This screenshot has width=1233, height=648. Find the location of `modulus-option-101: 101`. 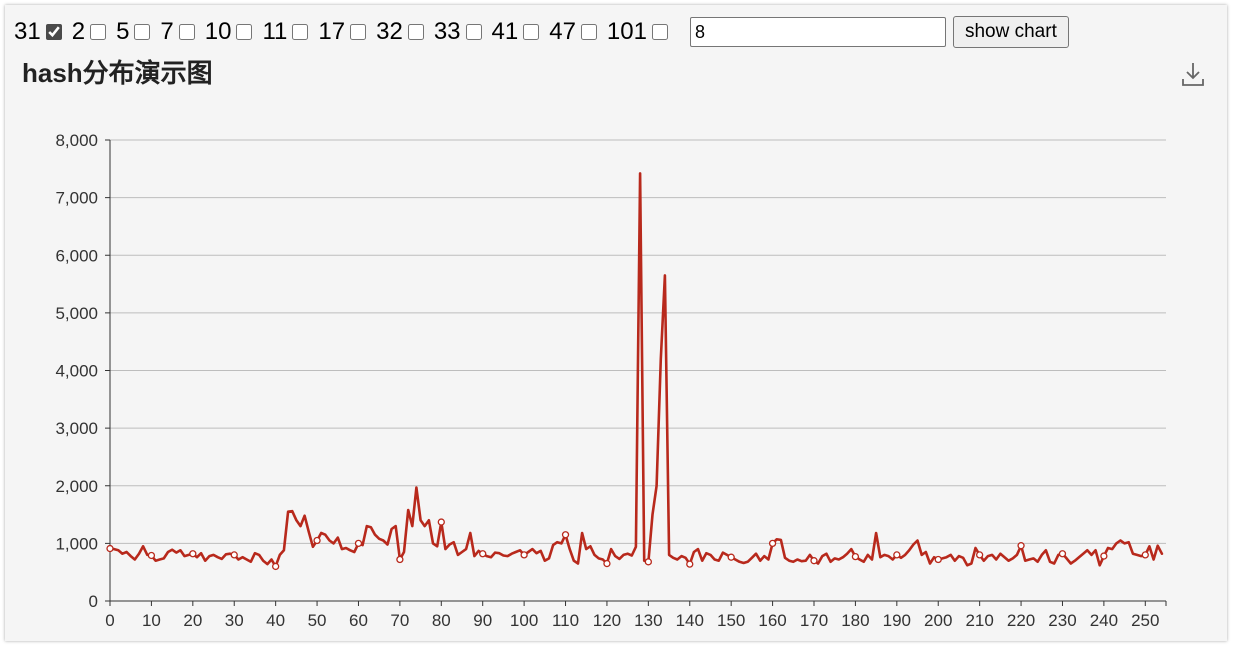

modulus-option-101: 101 is located at coordinates (637, 32).